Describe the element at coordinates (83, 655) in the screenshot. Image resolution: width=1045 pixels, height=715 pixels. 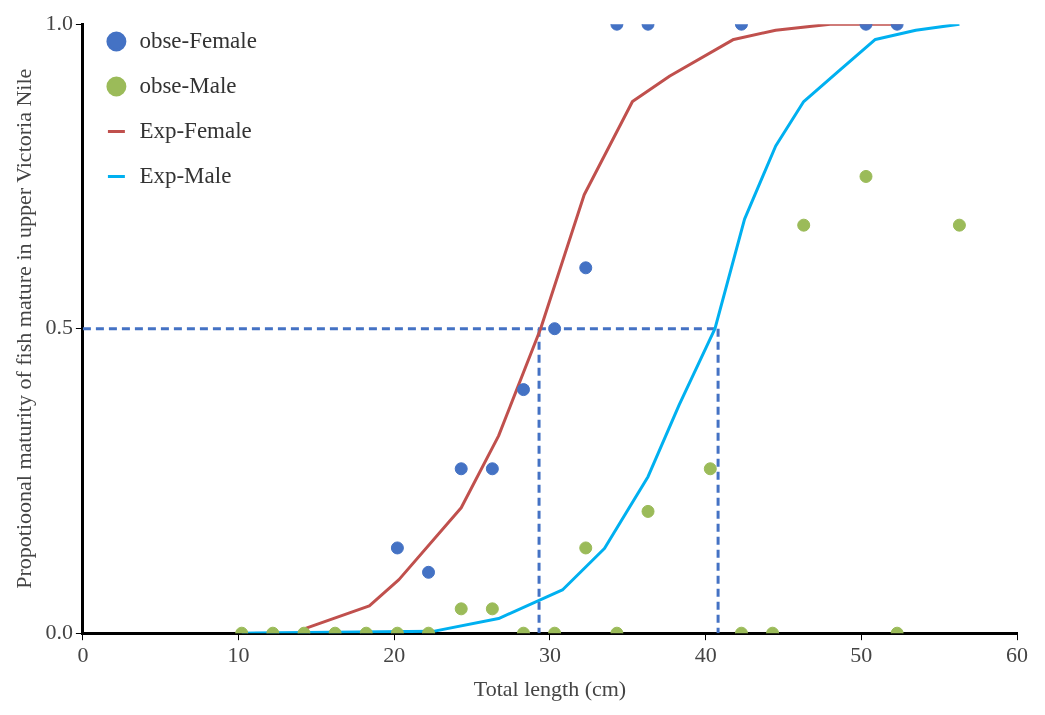
I see `x-tick-label: 0` at that location.